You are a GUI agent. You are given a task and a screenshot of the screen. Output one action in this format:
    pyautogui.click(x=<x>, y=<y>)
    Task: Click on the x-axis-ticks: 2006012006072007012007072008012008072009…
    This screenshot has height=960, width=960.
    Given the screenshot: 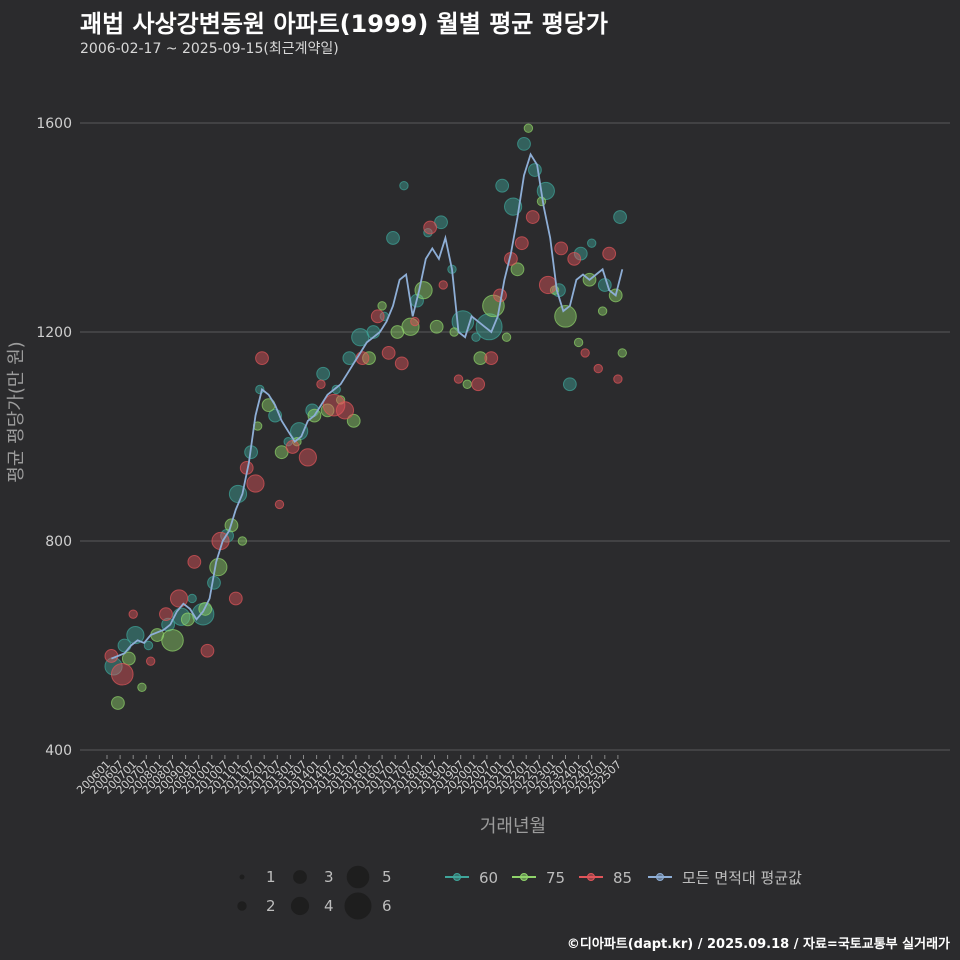 What is the action you would take?
    pyautogui.click(x=349, y=776)
    